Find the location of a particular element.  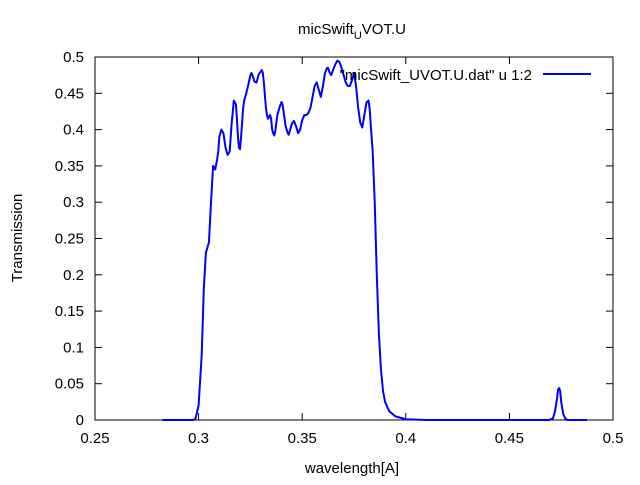

legend: "micSwift_UVOT.U.dat" u 1:2 is located at coordinates (465, 75).